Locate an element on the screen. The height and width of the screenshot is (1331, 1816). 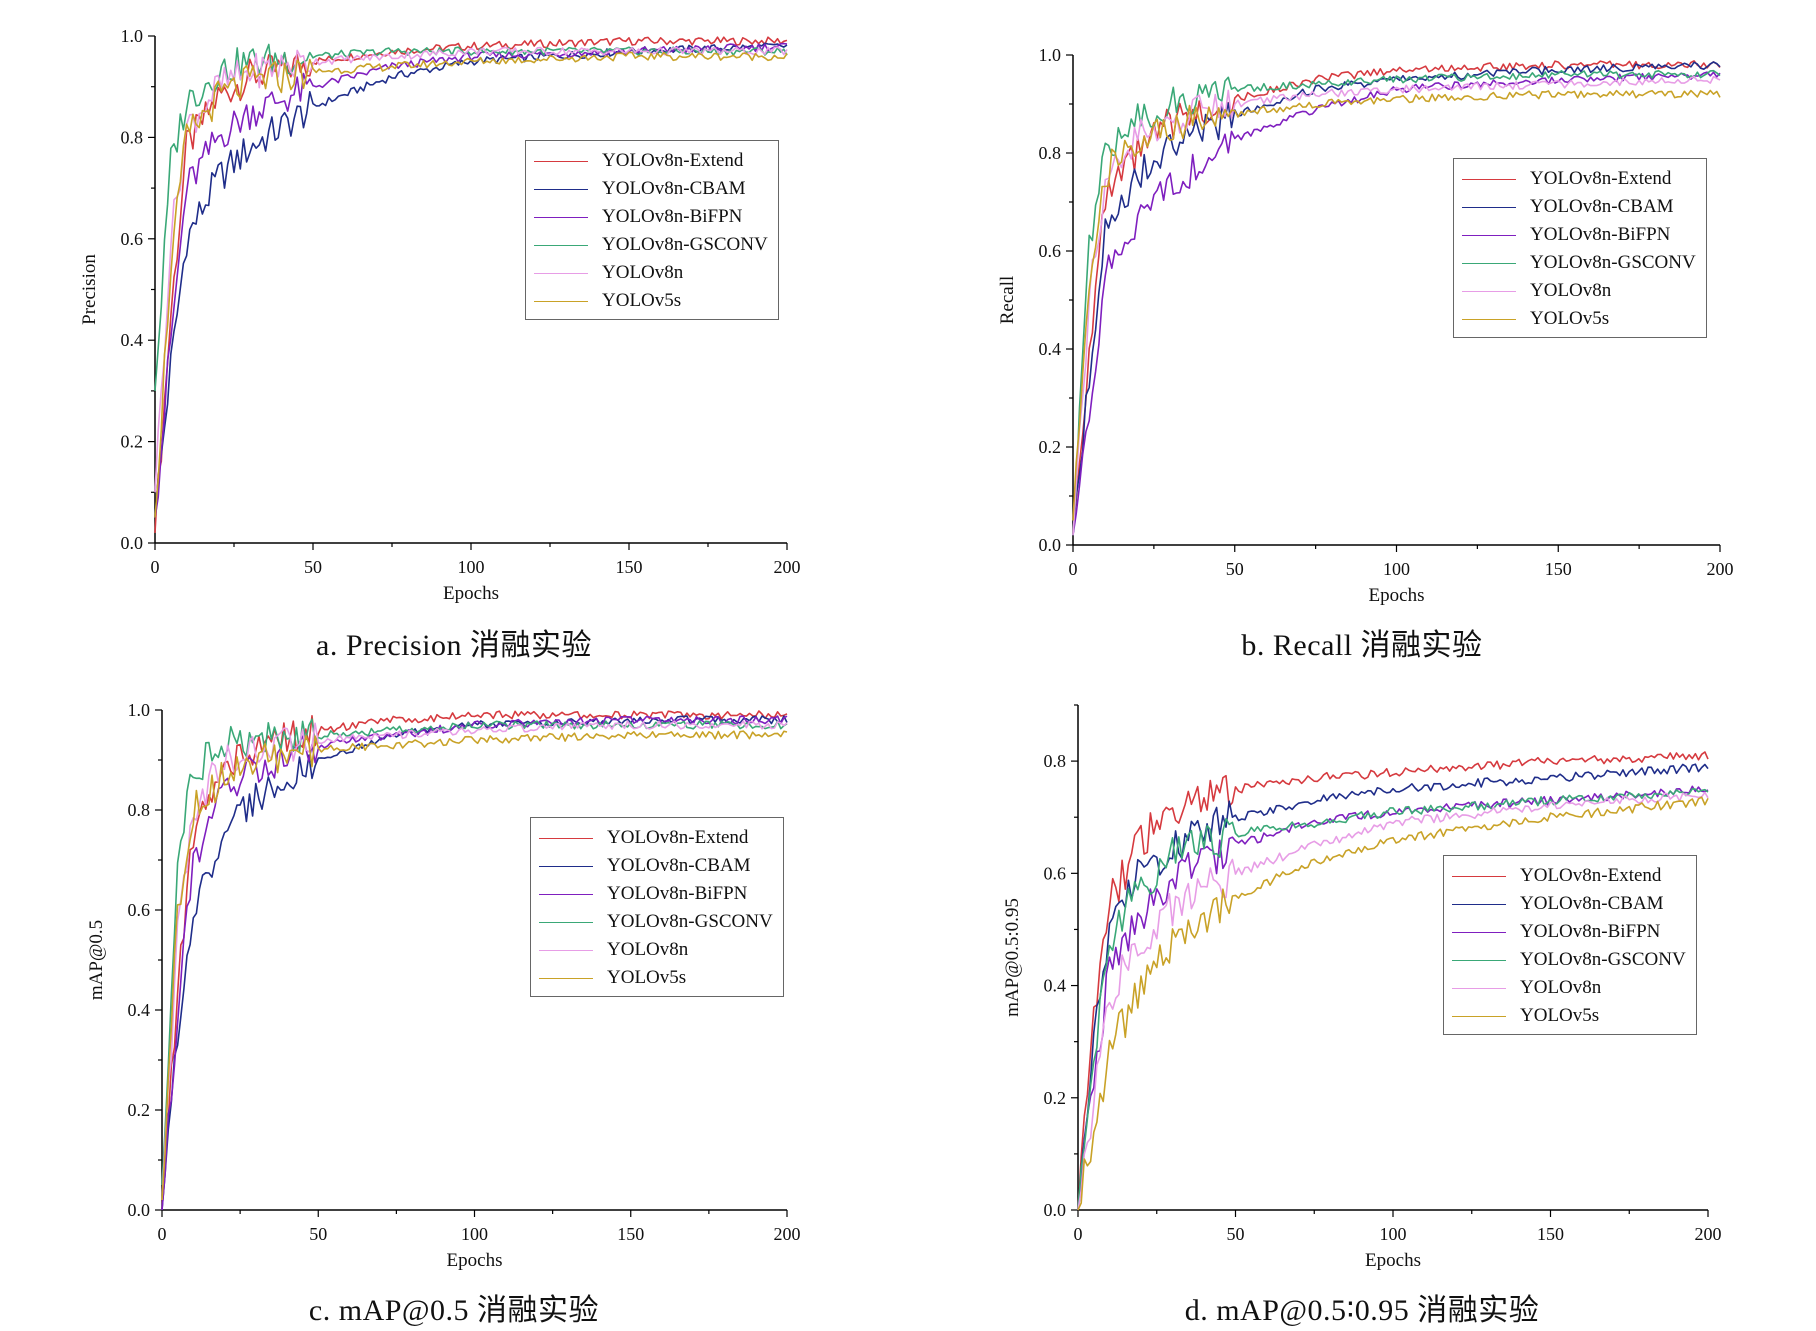
caption-map50: c. mAP@0.5 消融实验 is located at coordinates (454, 1310).